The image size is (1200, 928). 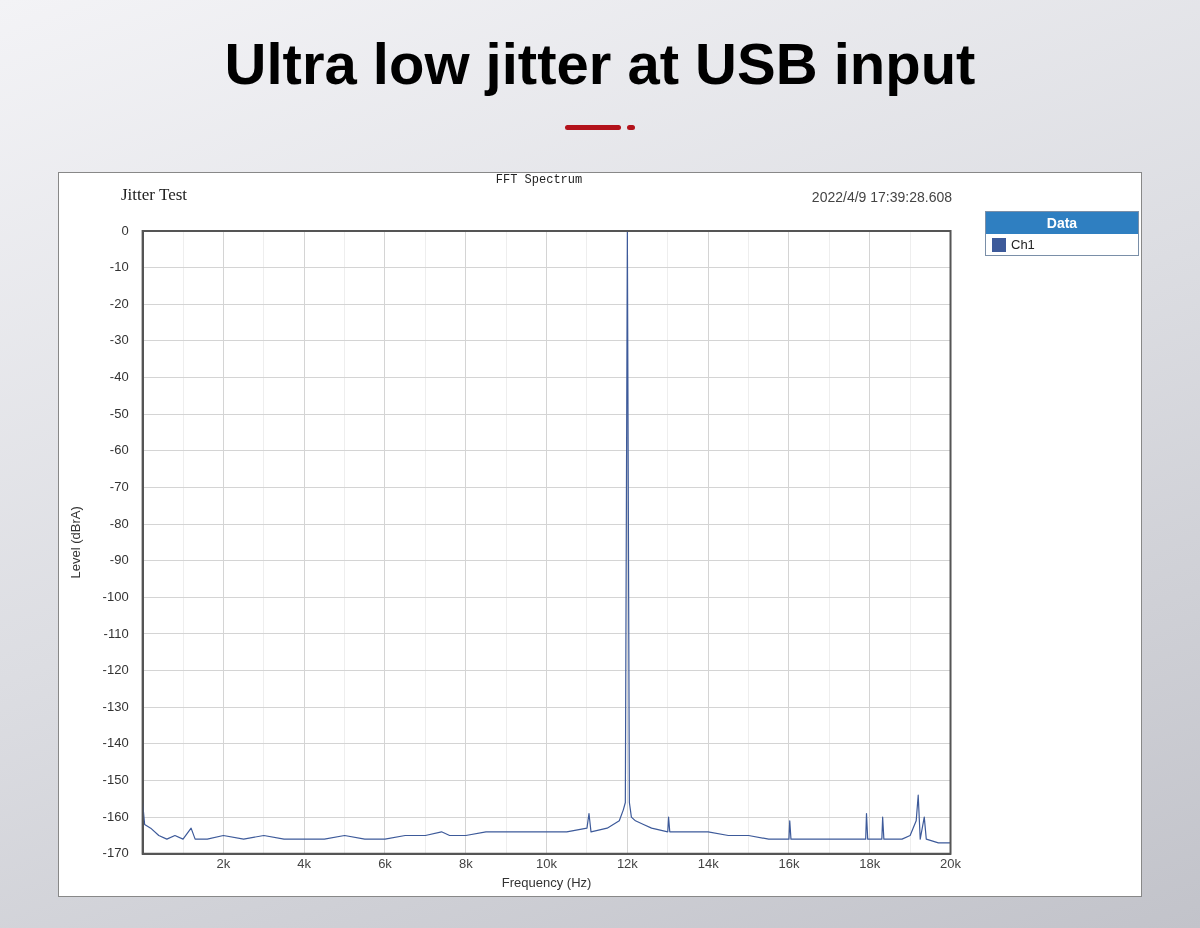 I want to click on x-tick-label: 14k, so click(x=708, y=864).